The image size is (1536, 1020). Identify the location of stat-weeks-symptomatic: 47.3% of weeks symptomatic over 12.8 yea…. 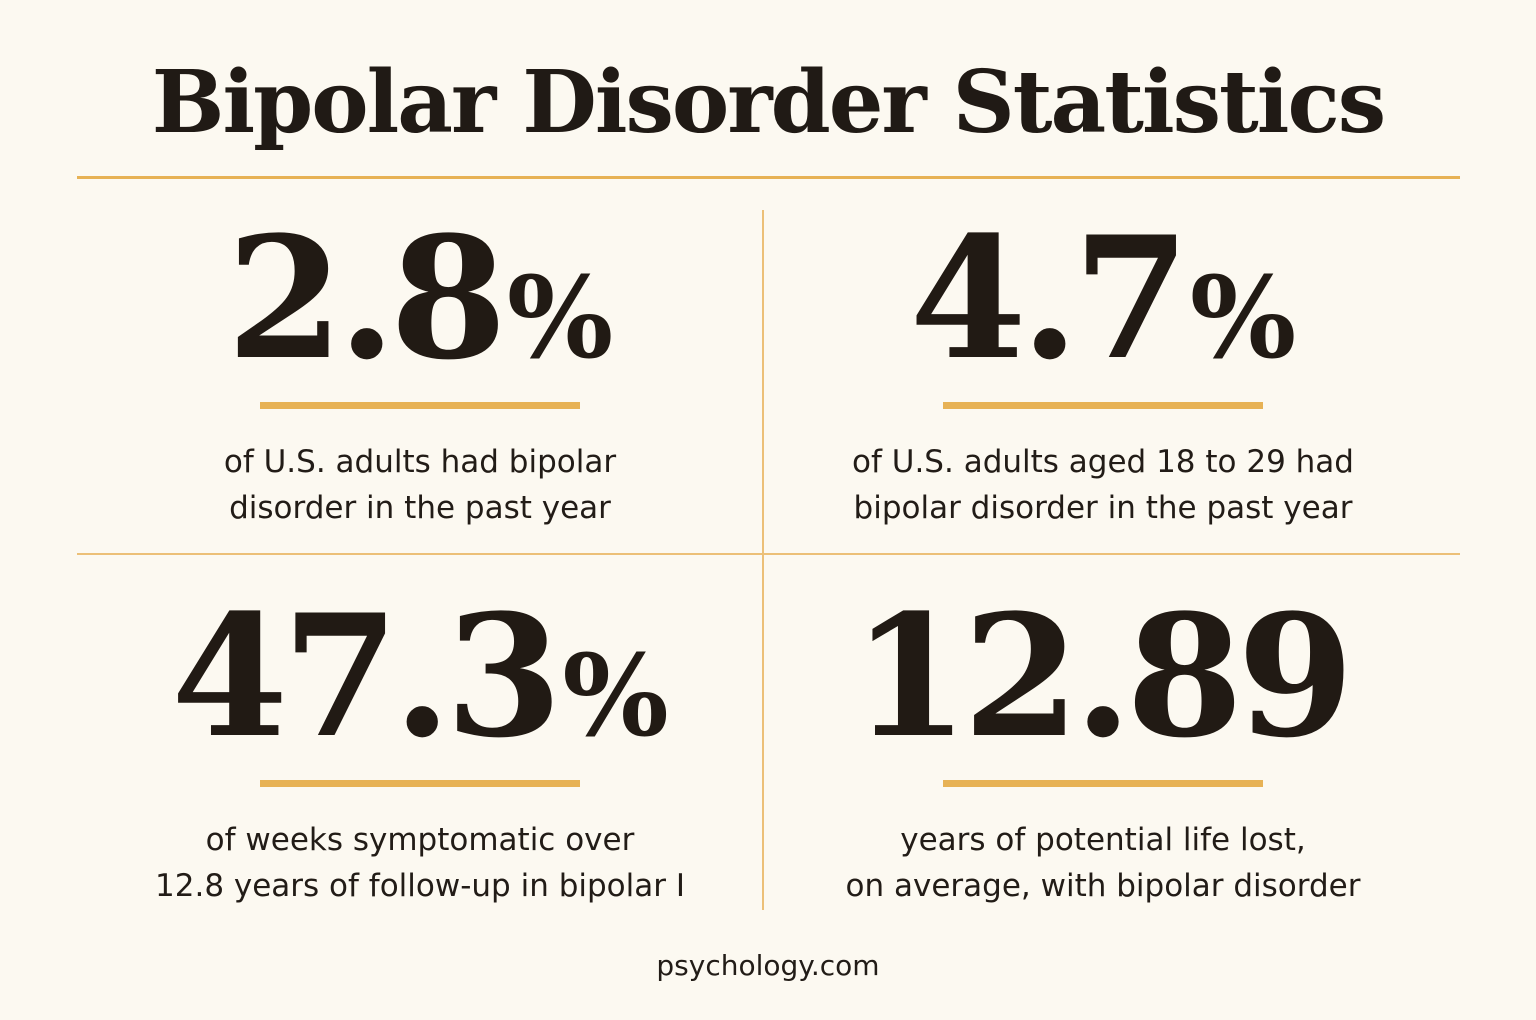
(420, 747).